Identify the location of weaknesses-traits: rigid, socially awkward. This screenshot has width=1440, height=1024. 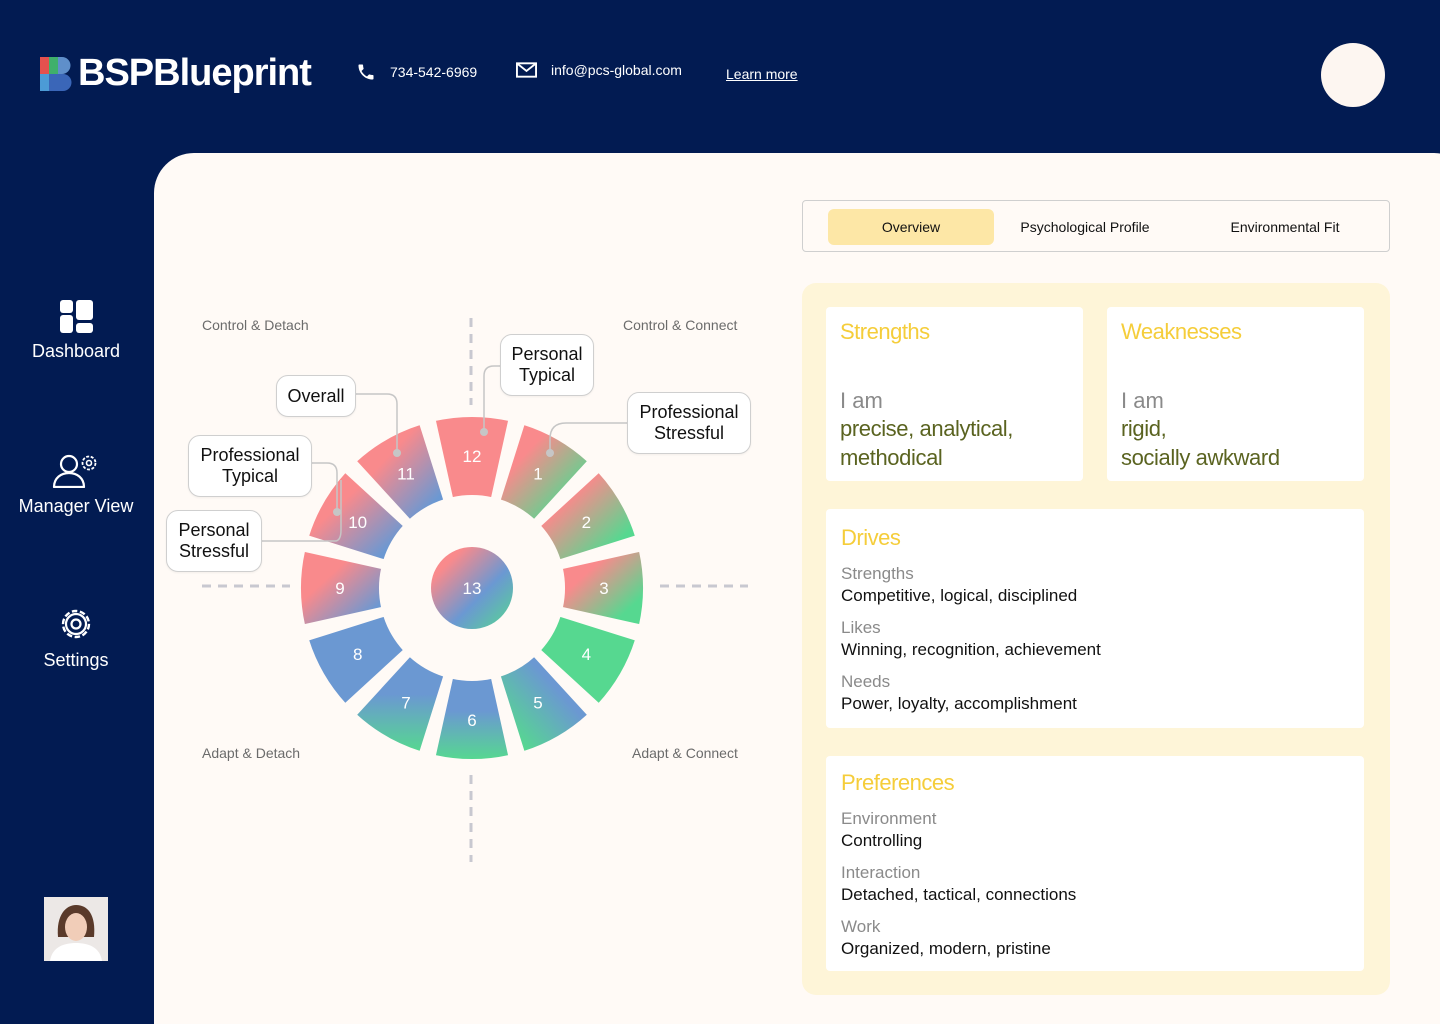
(1200, 443).